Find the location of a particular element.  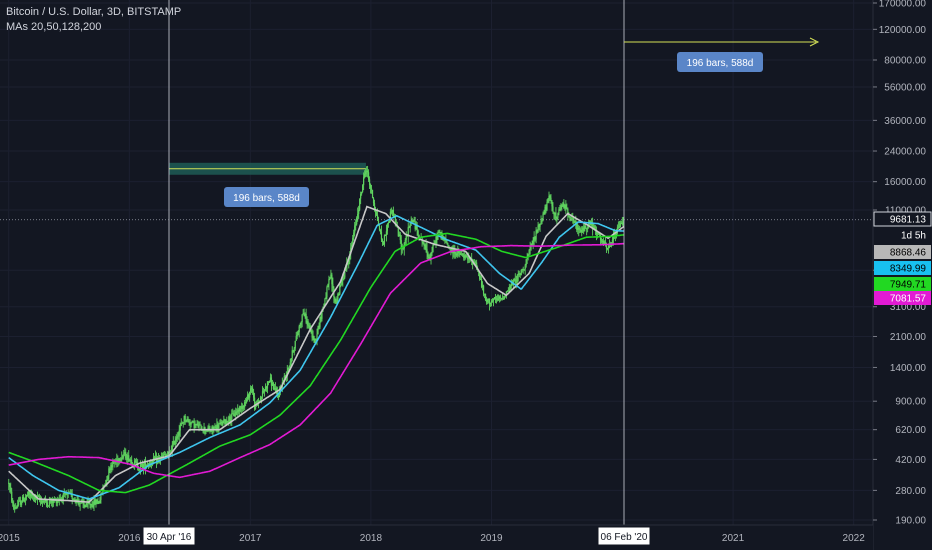

x-tick-label: 2018 is located at coordinates (371, 538).